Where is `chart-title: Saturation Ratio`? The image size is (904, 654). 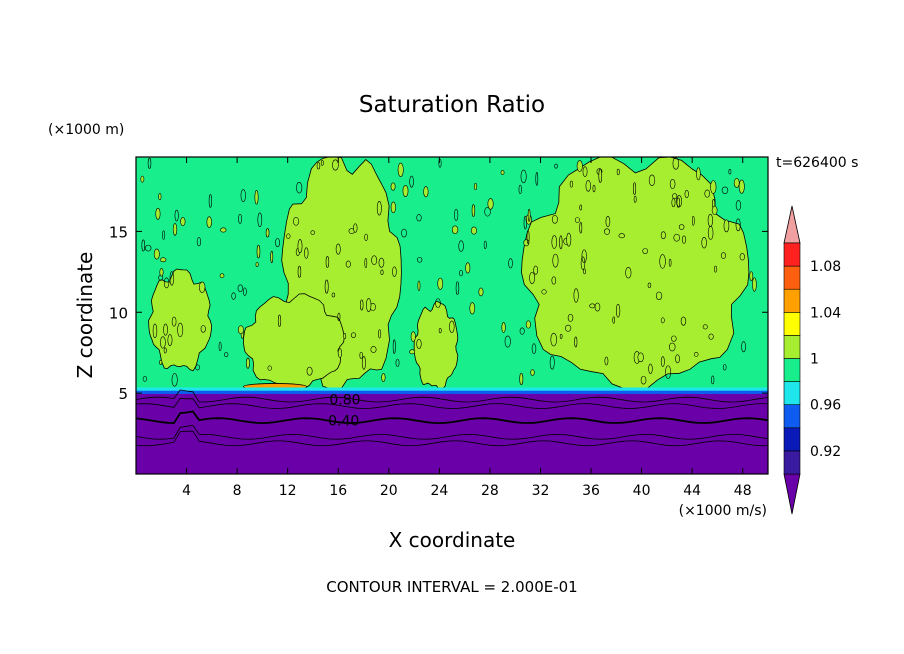 chart-title: Saturation Ratio is located at coordinates (452, 105).